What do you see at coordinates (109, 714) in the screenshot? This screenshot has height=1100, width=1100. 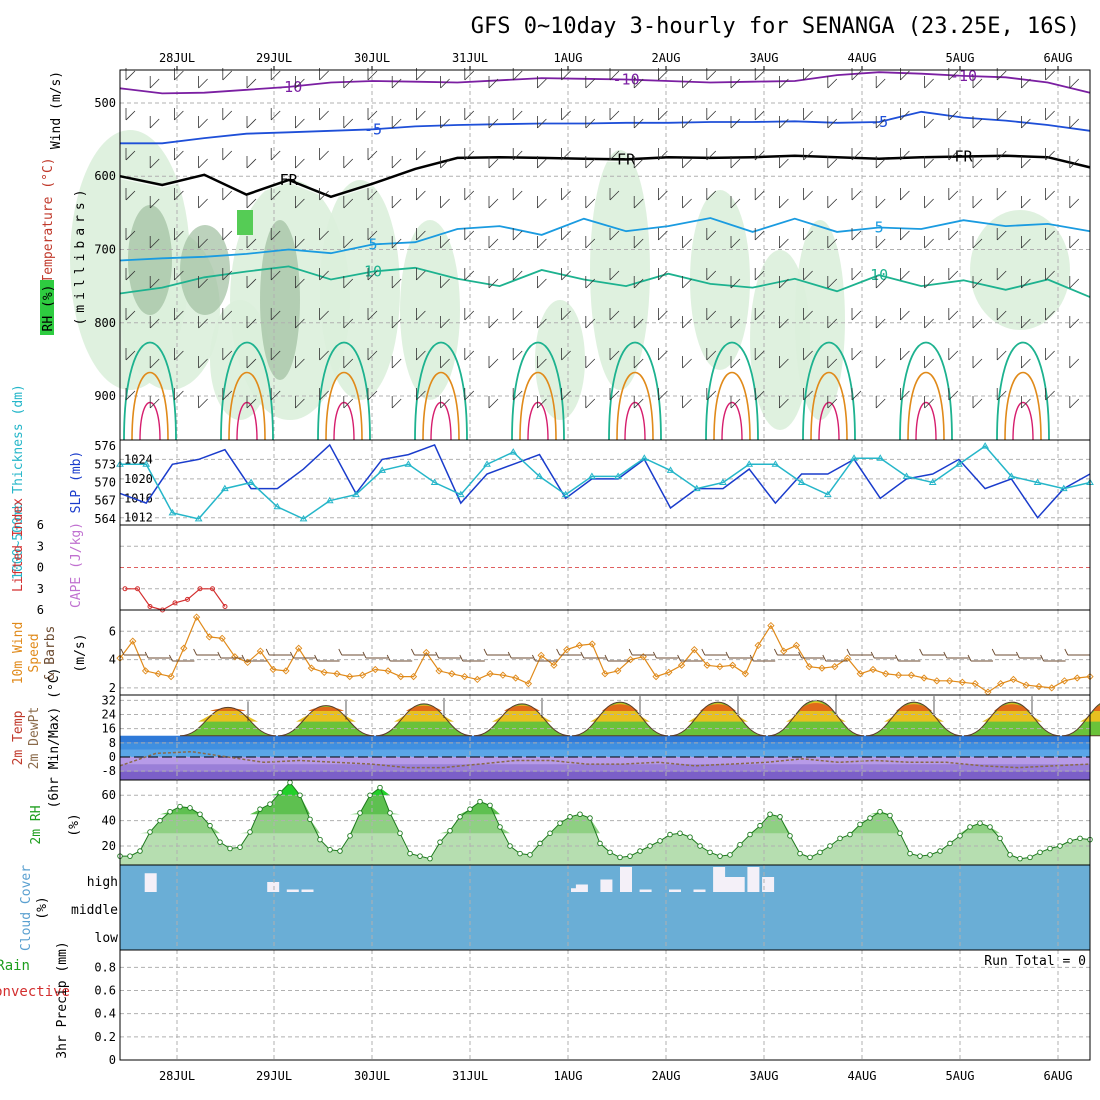 I see `temp-tick: 24` at bounding box center [109, 714].